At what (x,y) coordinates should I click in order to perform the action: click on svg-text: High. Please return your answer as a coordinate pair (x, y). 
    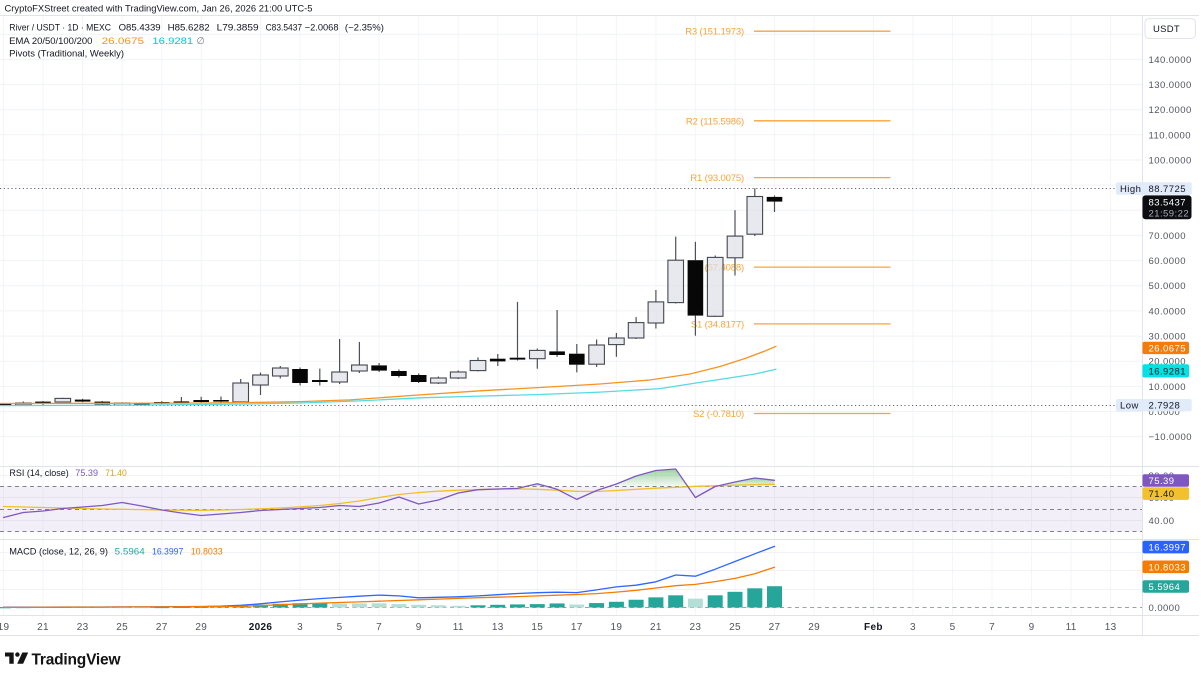
    Looking at the image, I should click on (1130, 189).